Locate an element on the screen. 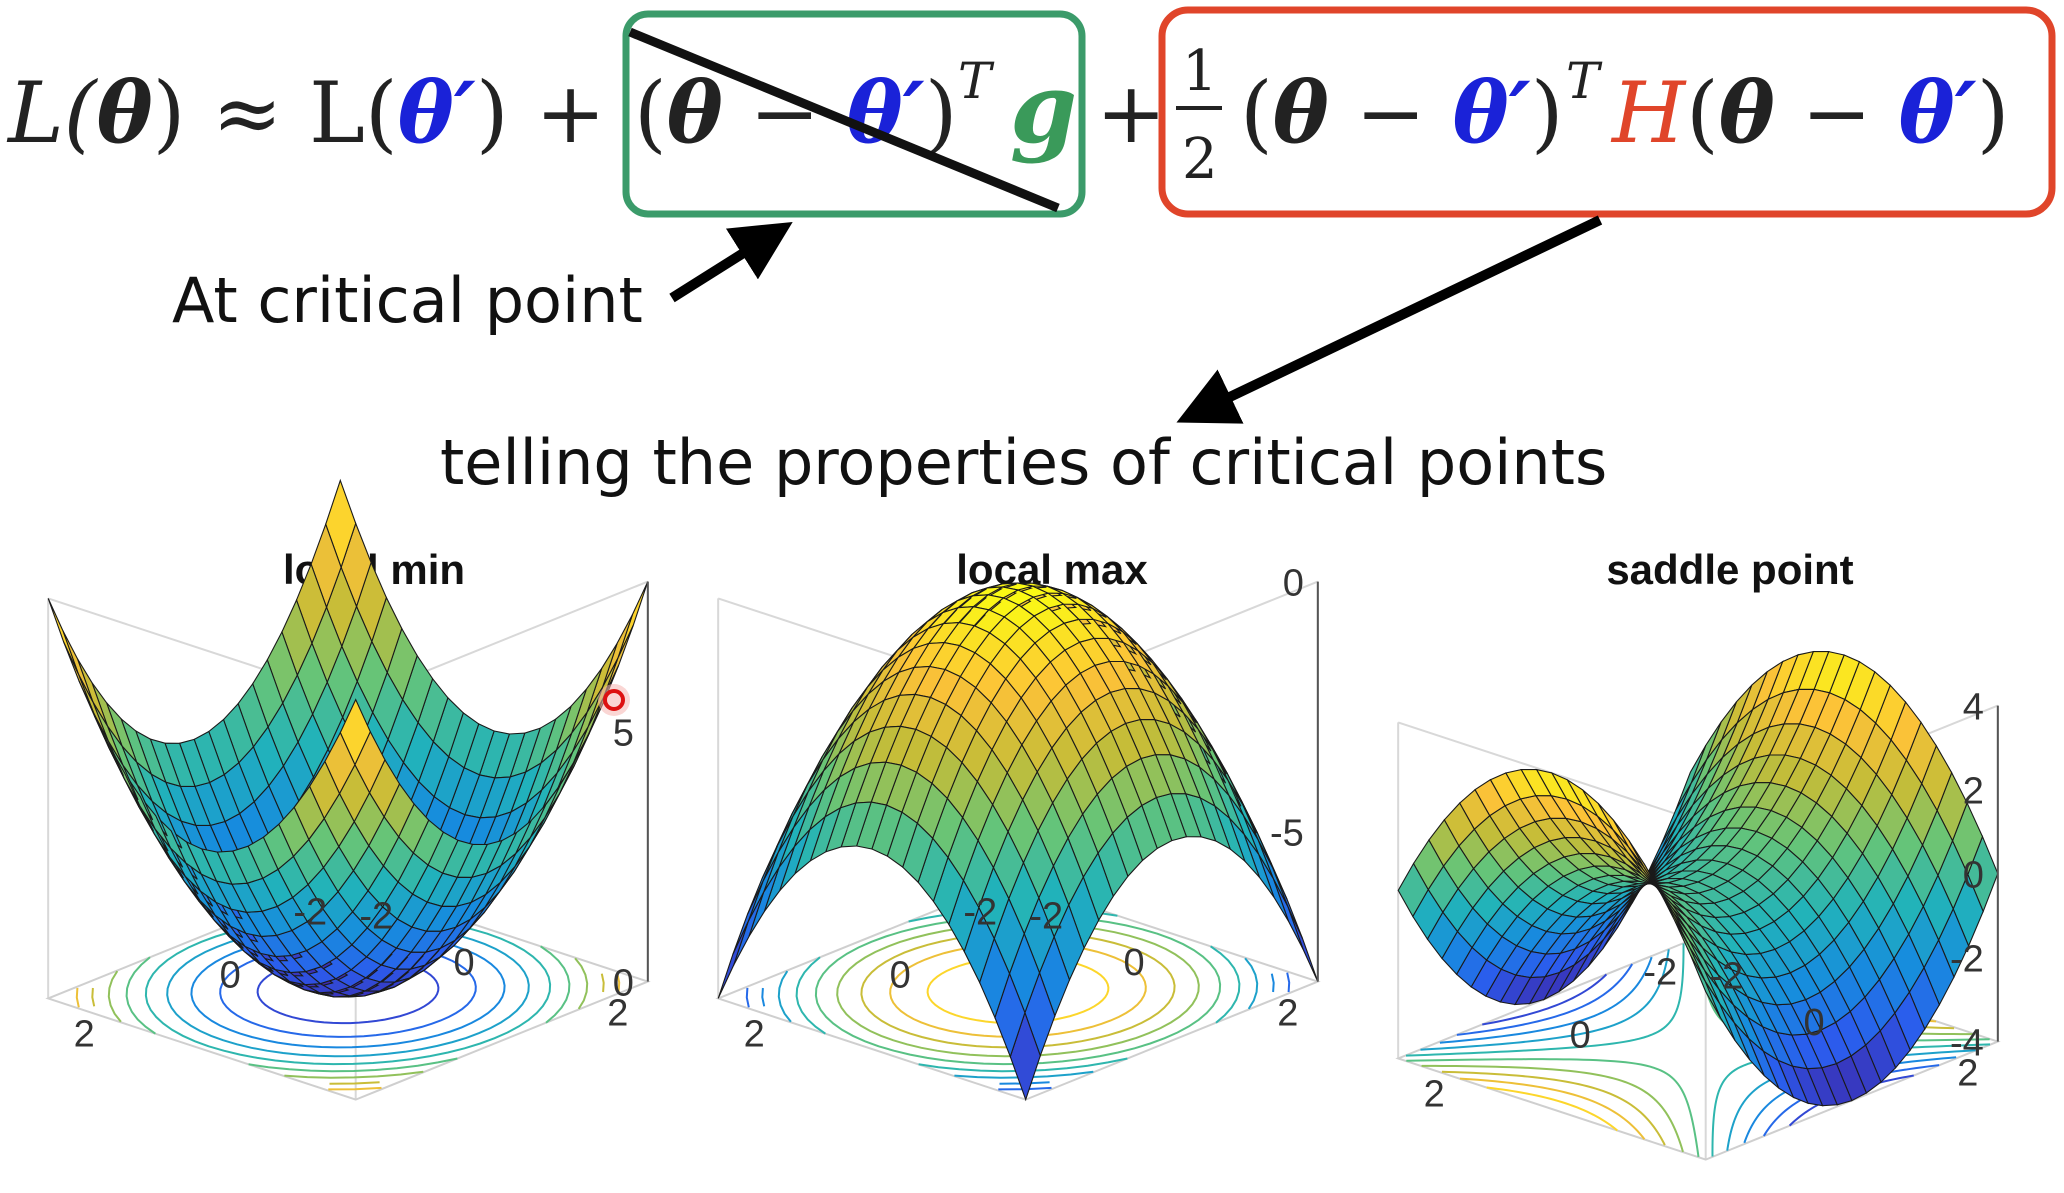 The height and width of the screenshot is (1193, 2064). transpose-sup-2: T is located at coordinates (1584, 81).